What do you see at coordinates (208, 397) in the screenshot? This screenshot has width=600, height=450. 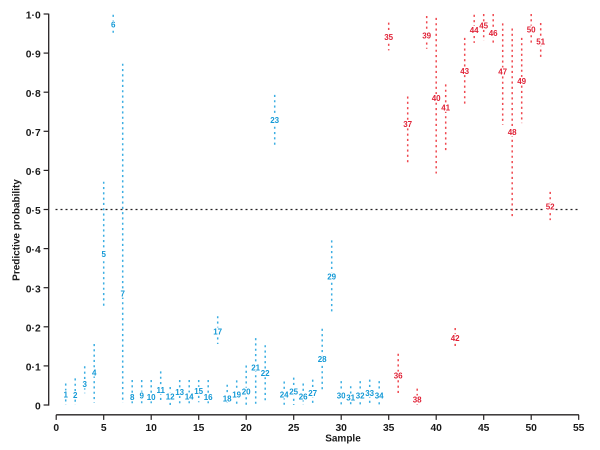 I see `svg-text: 16` at bounding box center [208, 397].